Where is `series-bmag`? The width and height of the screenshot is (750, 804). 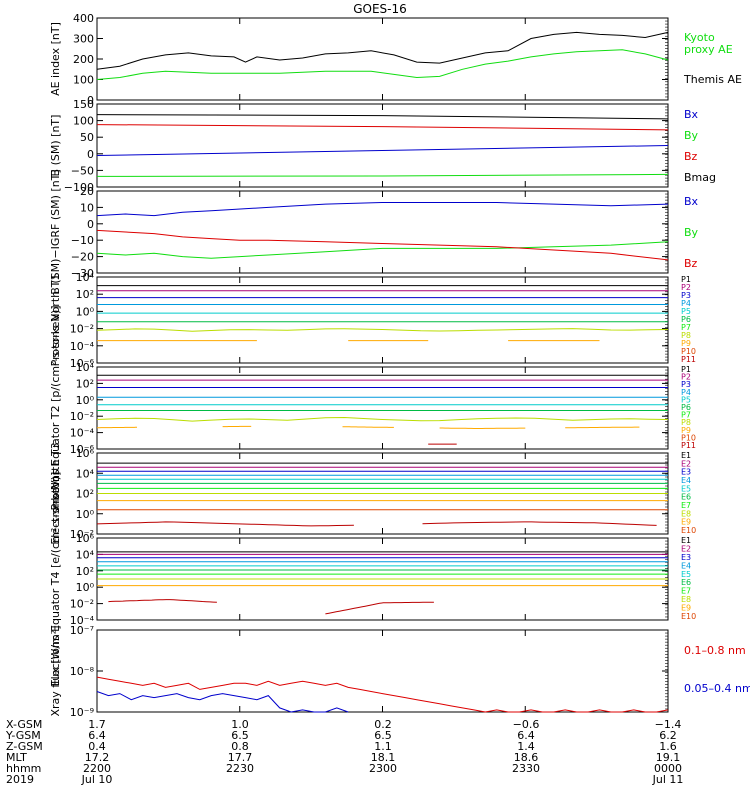 series-bmag is located at coordinates (382, 117).